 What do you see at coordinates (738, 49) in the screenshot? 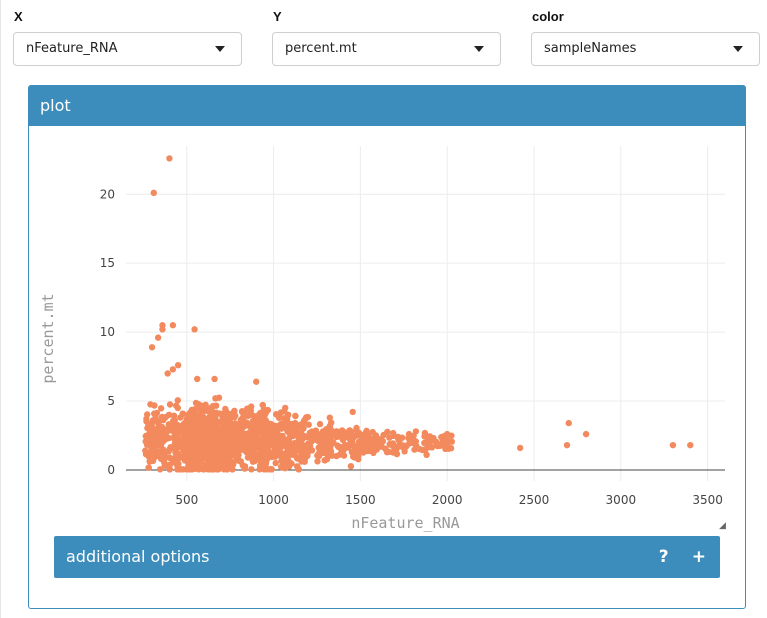
I see `chevron-down-icon` at bounding box center [738, 49].